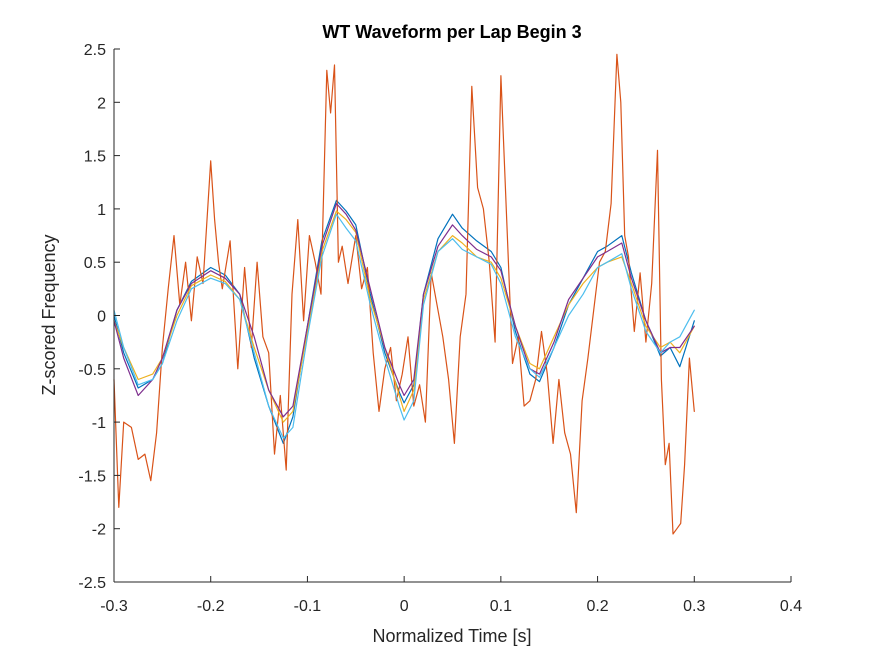 The height and width of the screenshot is (661, 875). What do you see at coordinates (501, 606) in the screenshot?
I see `x-tick-label: 0.1` at bounding box center [501, 606].